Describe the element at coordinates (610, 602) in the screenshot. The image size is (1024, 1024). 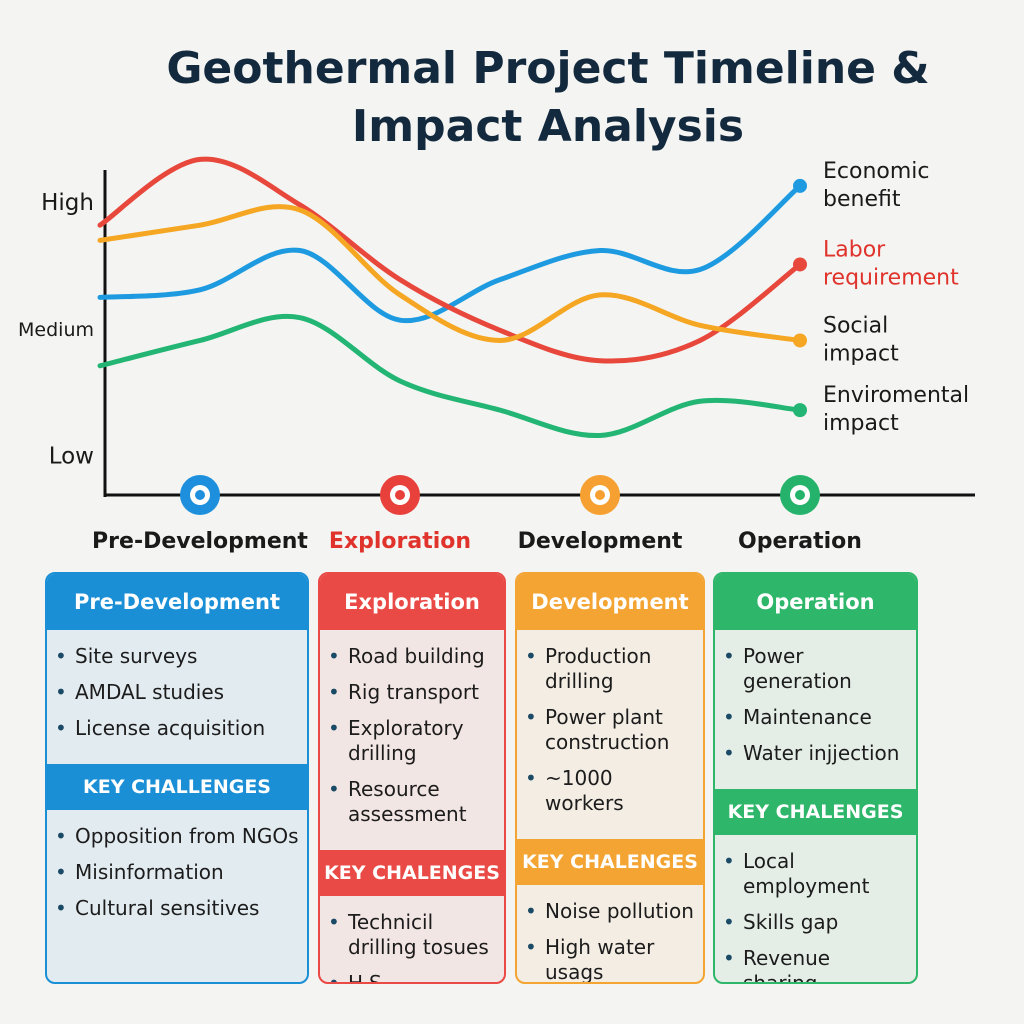
I see `card-title: Development` at that location.